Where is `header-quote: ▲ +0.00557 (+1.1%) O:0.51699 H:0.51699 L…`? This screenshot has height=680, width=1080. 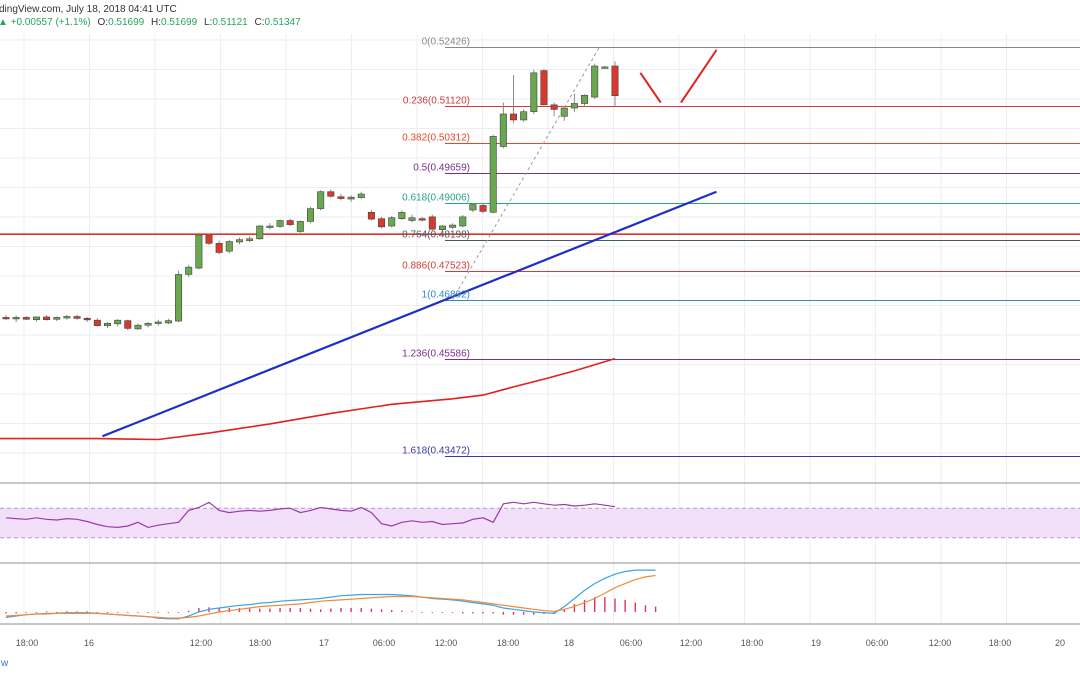
header-quote: ▲ +0.00557 (+1.1%) O:0.51699 H:0.51699 L… is located at coordinates (150, 22).